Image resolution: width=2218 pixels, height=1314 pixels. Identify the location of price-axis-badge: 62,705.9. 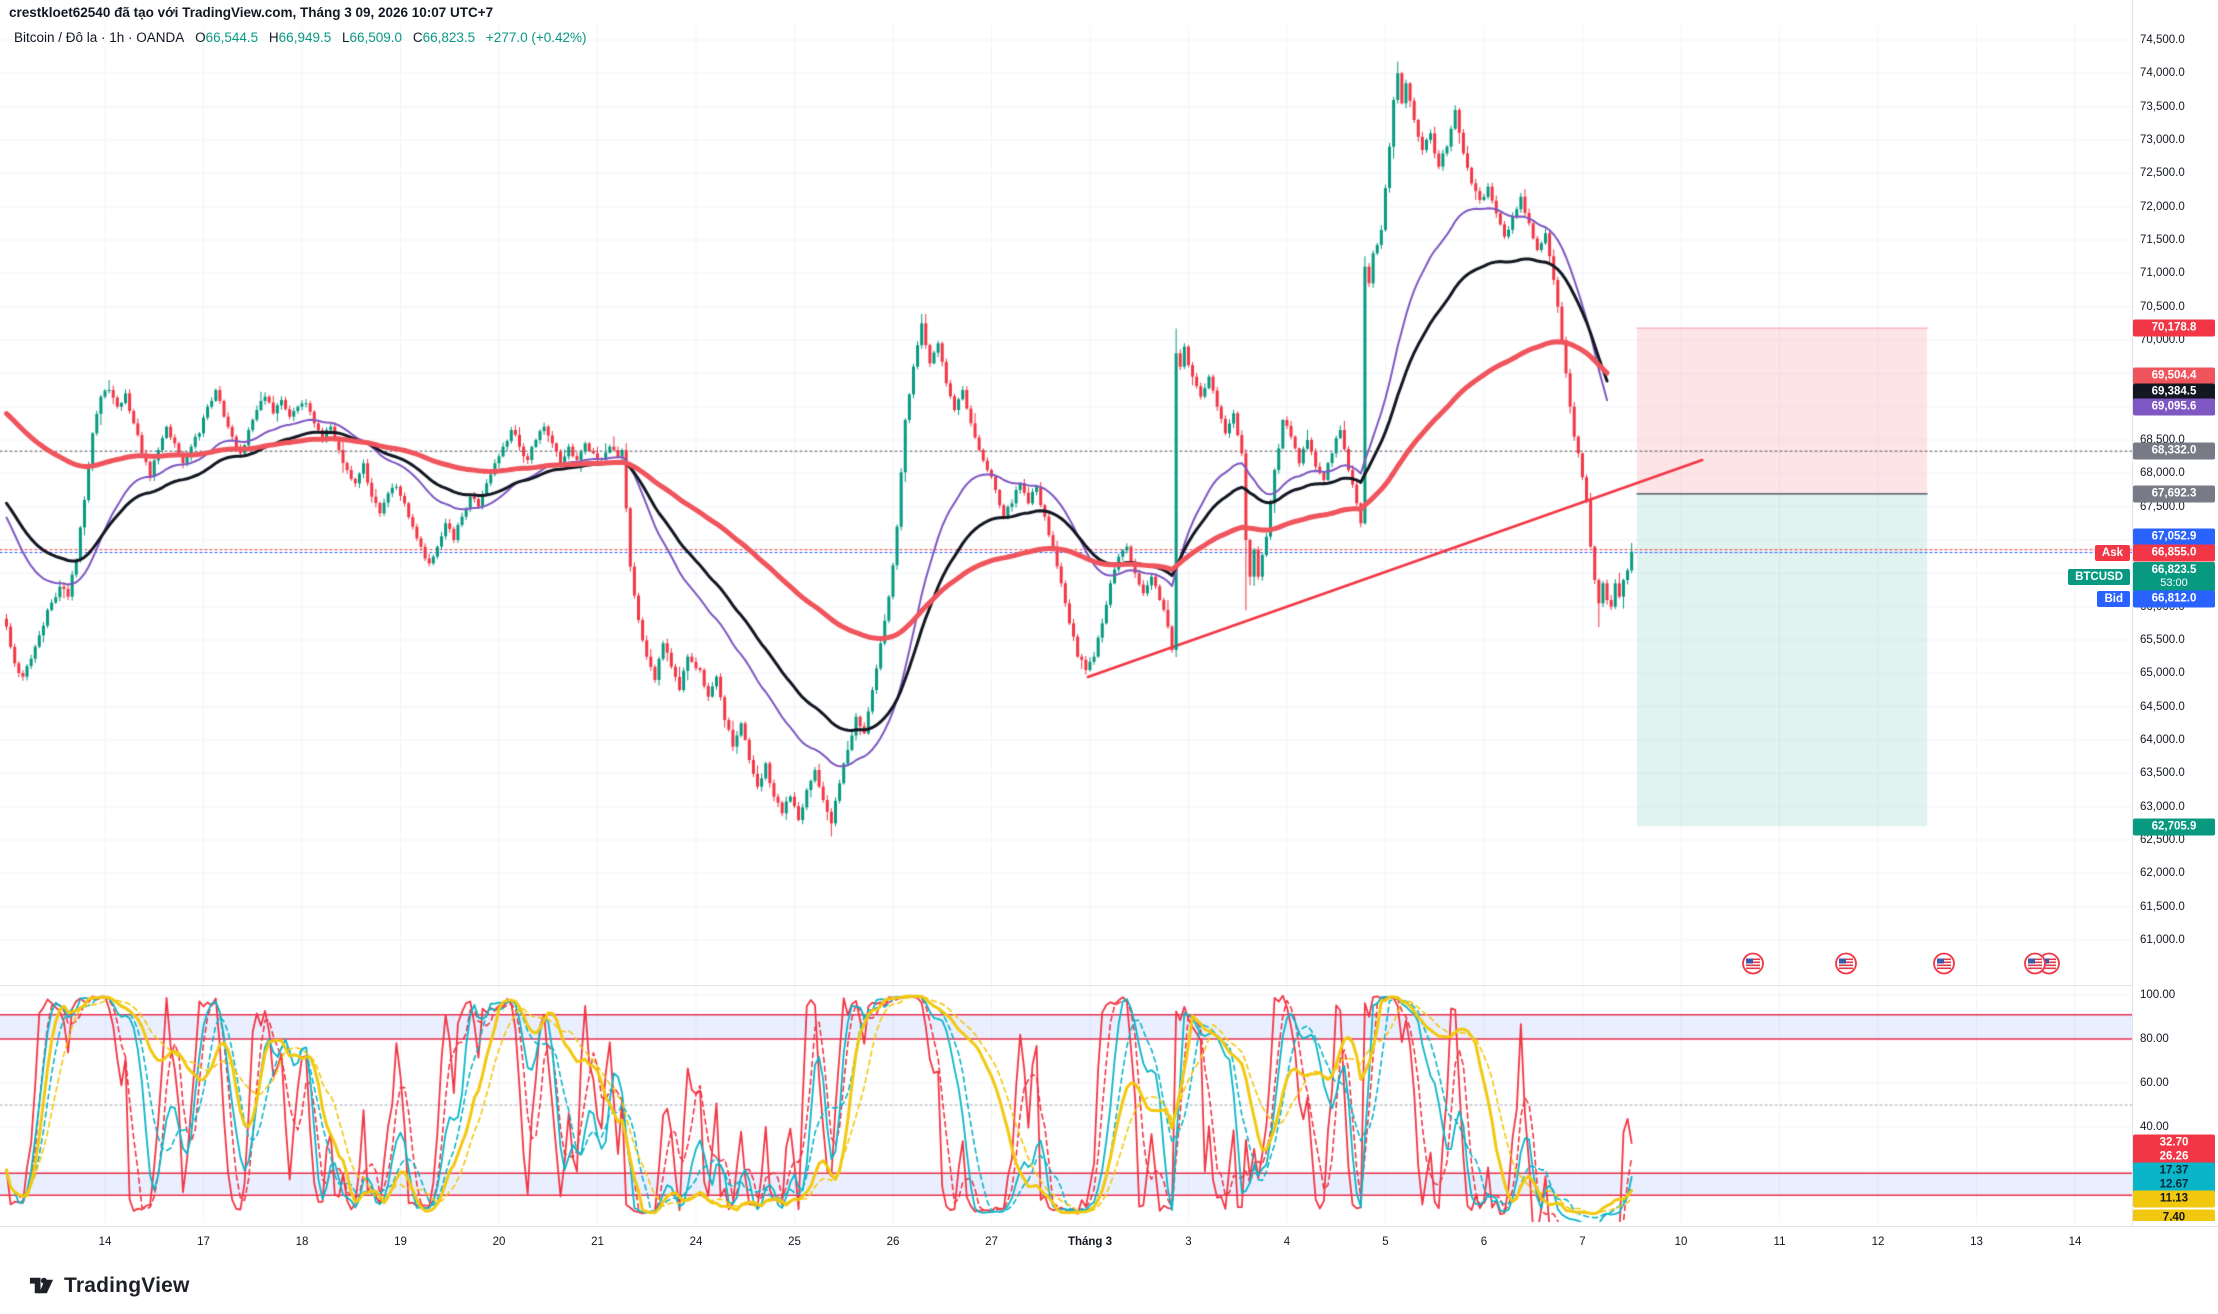
(2174, 827).